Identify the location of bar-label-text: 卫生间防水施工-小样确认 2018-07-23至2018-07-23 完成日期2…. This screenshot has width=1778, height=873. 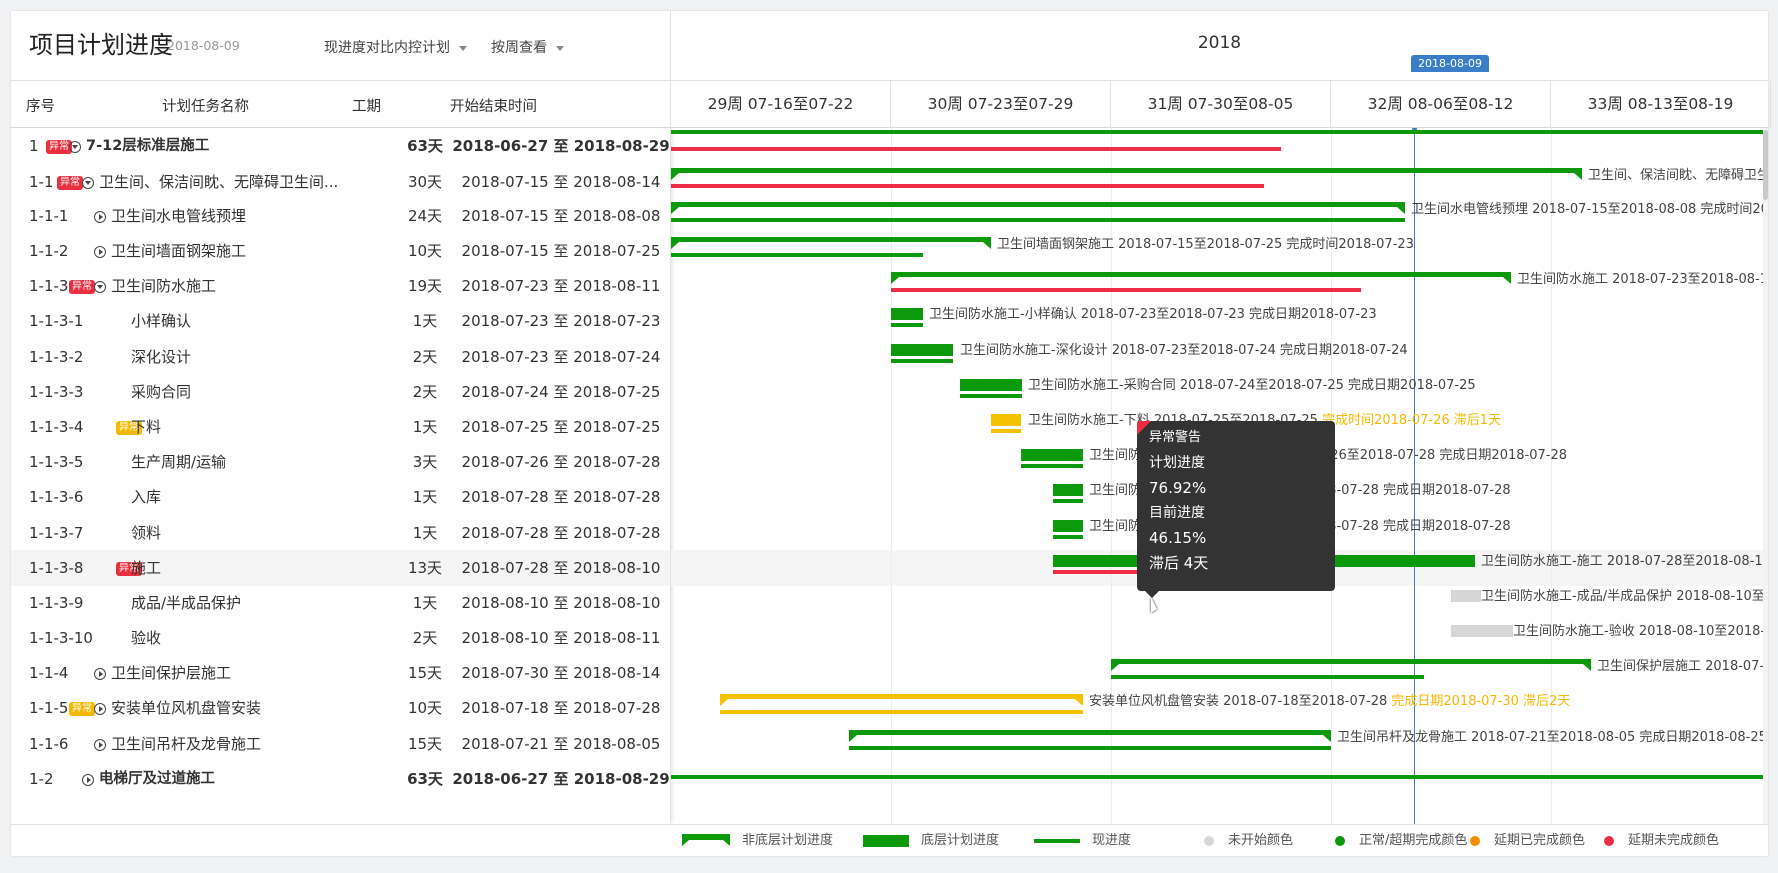
(1153, 314).